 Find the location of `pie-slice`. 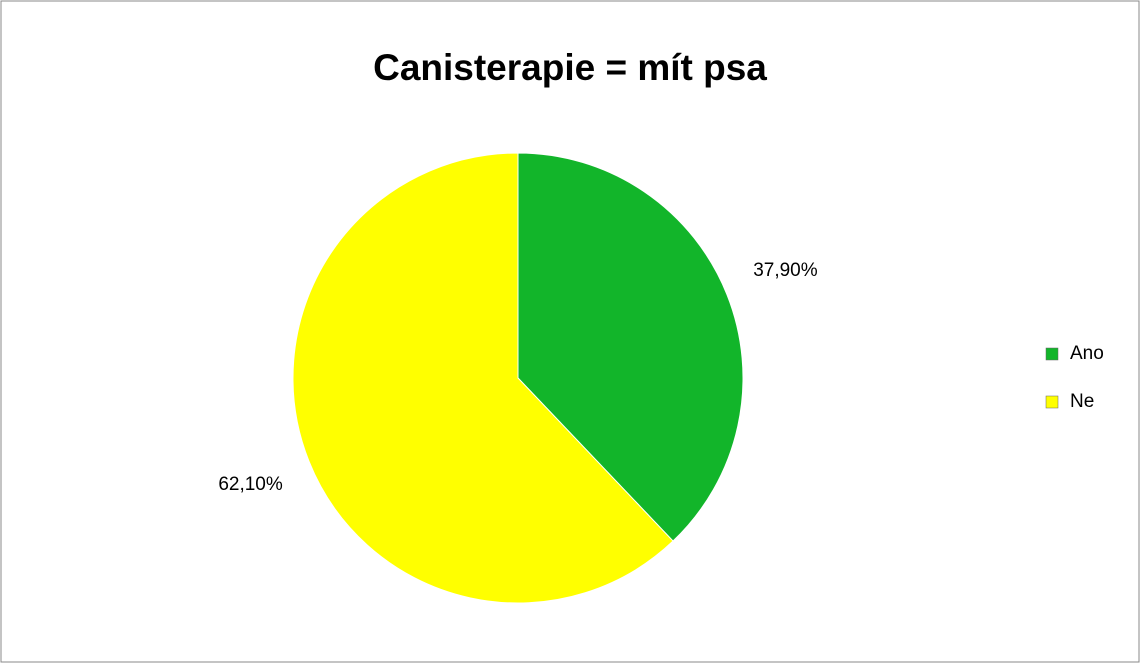

pie-slice is located at coordinates (630, 347).